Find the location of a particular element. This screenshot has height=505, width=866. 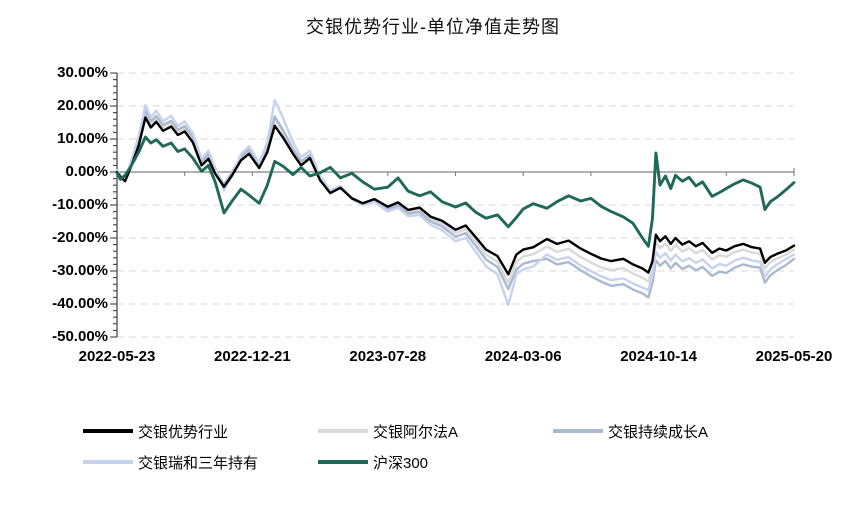

legend-label: 交银持续成长A is located at coordinates (658, 432).